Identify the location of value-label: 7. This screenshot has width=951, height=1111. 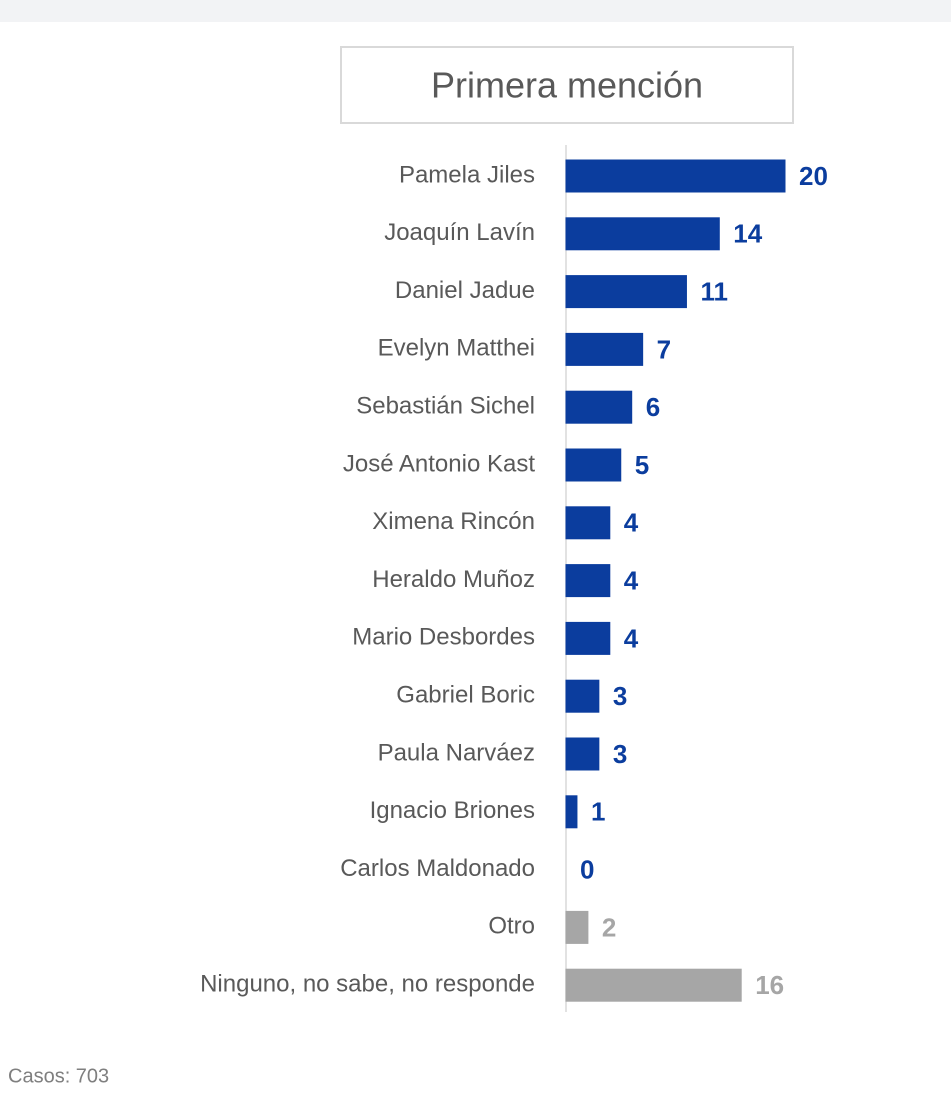
(664, 349).